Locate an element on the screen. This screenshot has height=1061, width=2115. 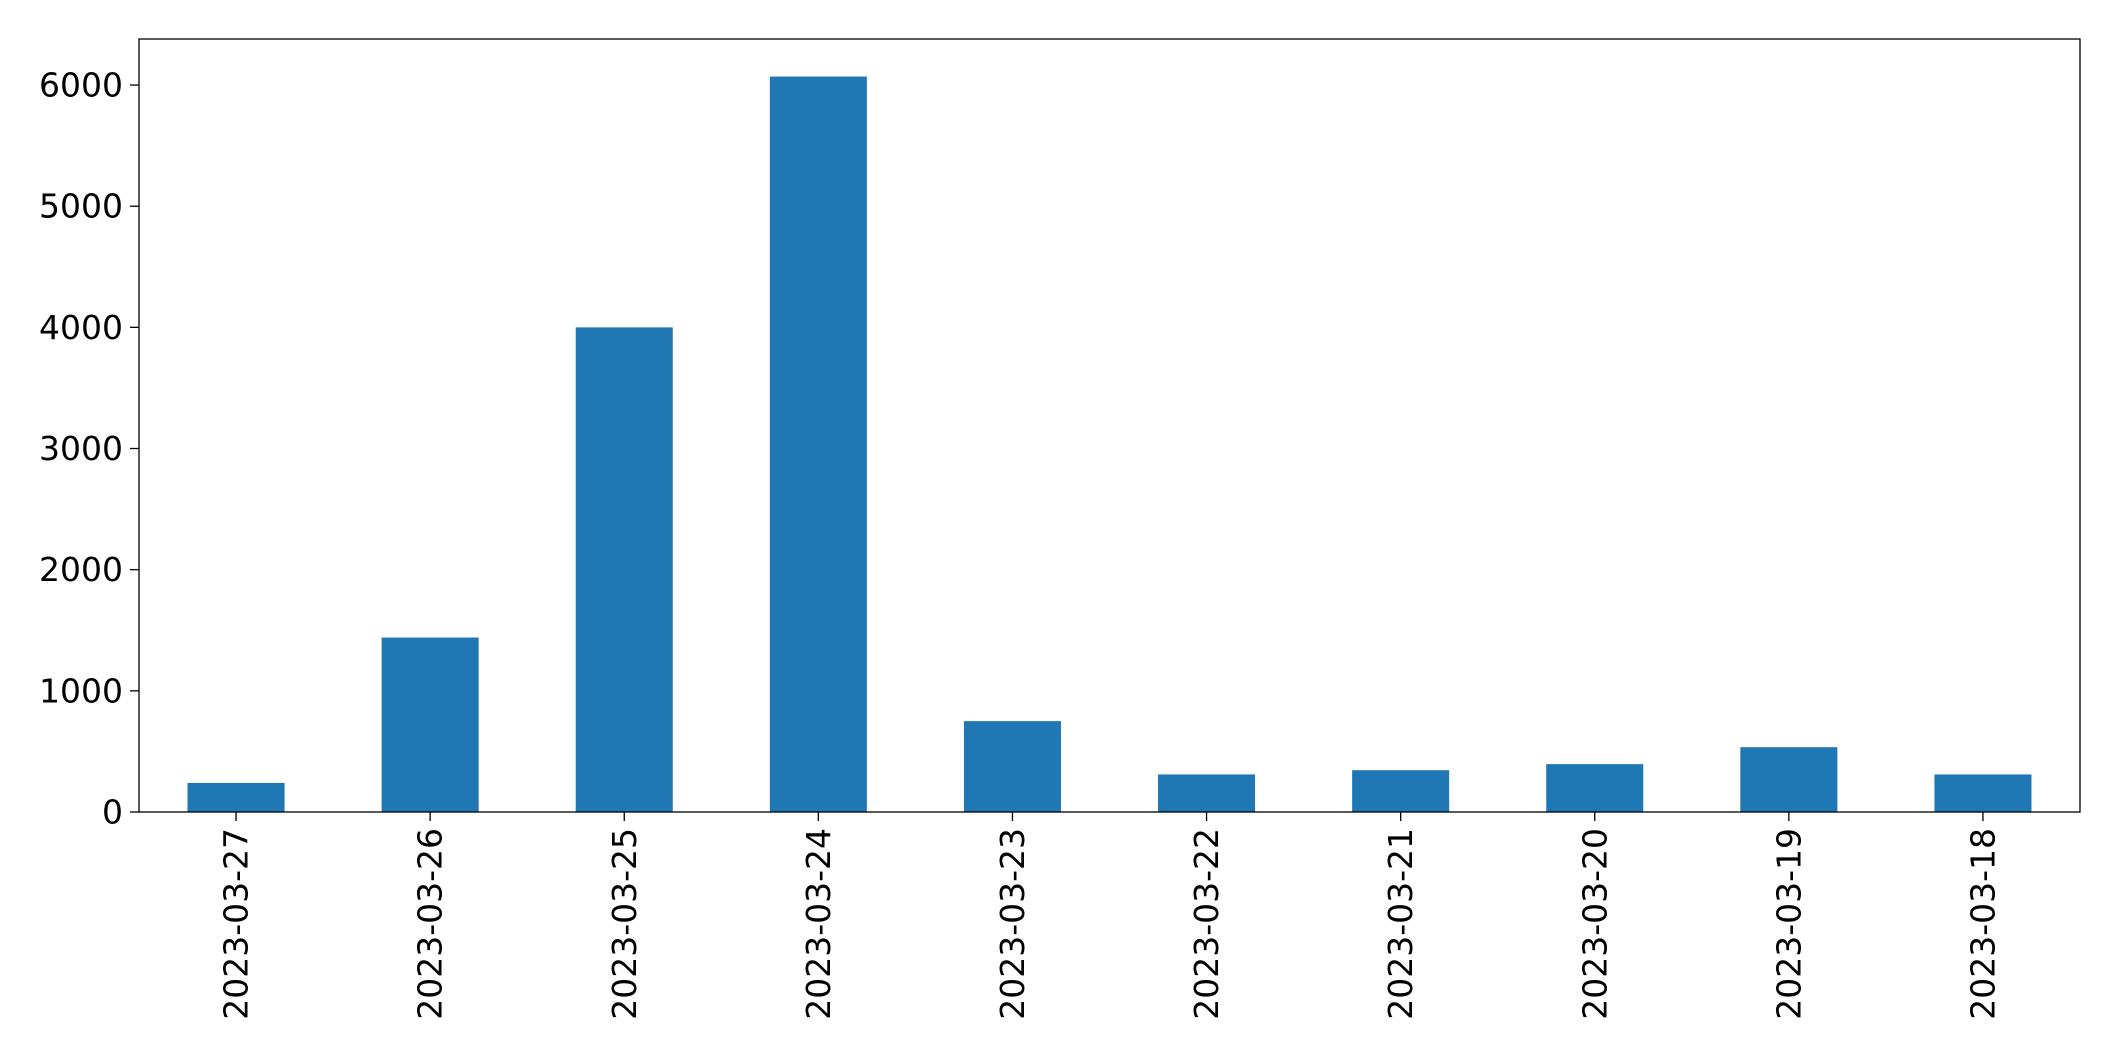
y-tick-label: 3000 is located at coordinates (81, 448).